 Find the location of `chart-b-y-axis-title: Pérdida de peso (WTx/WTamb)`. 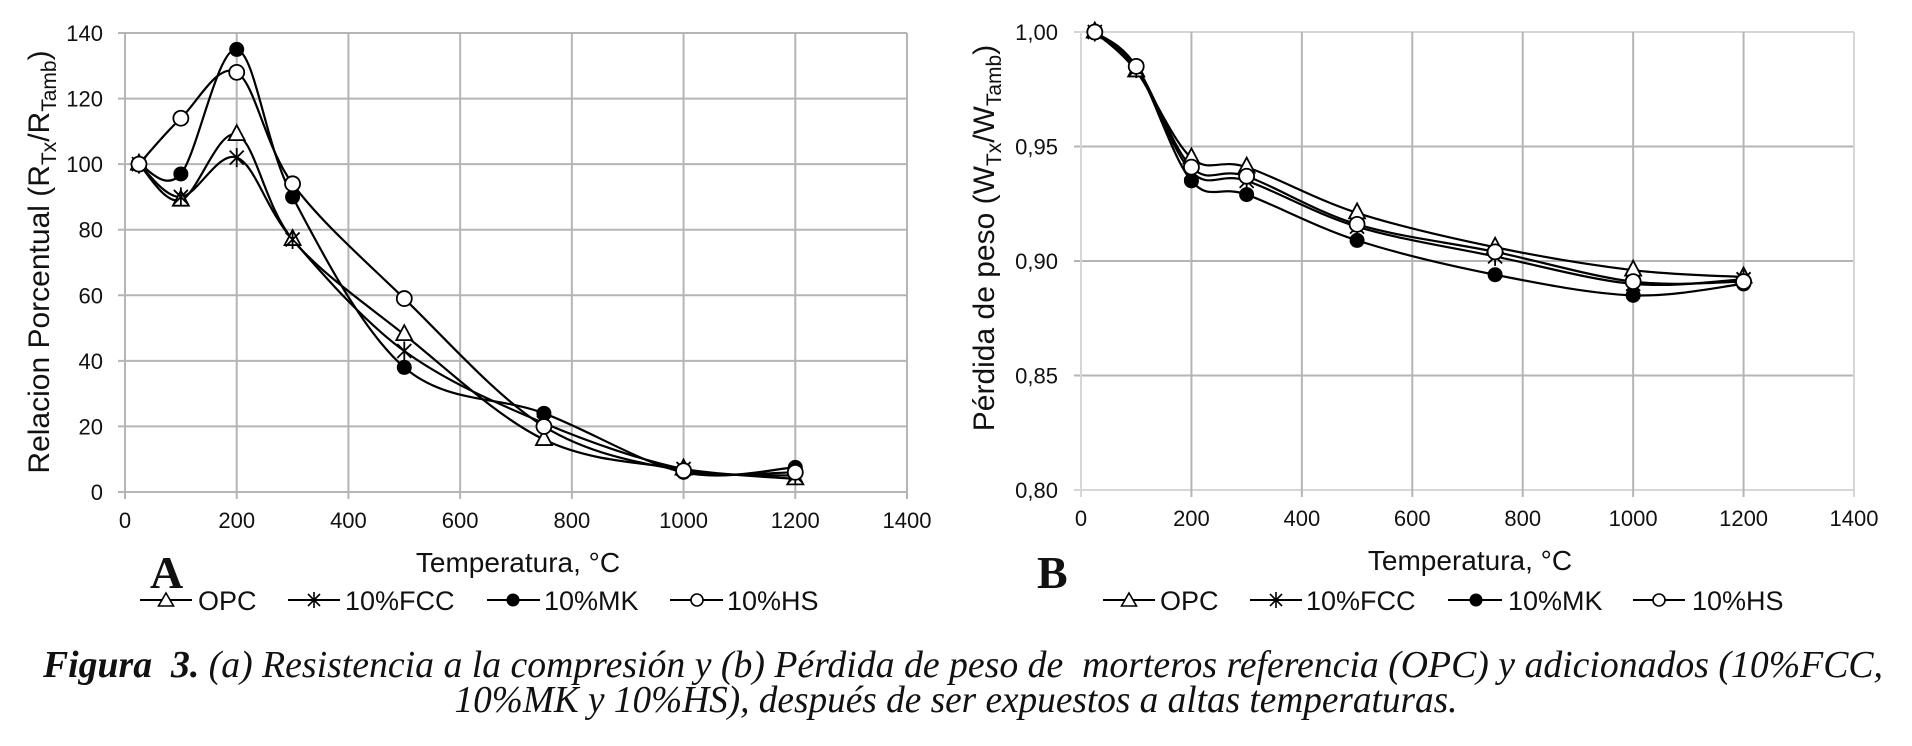

chart-b-y-axis-title: Pérdida de peso (WTx/WTamb) is located at coordinates (987, 238).